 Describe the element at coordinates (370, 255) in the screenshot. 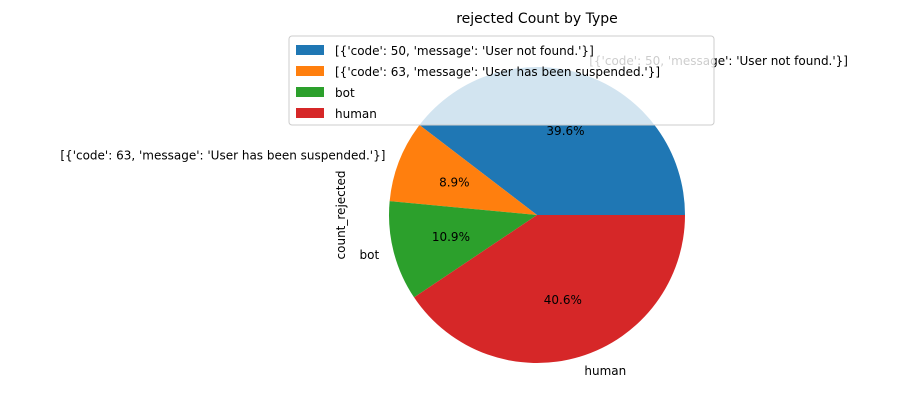

I see `slice-label-2: bot` at that location.